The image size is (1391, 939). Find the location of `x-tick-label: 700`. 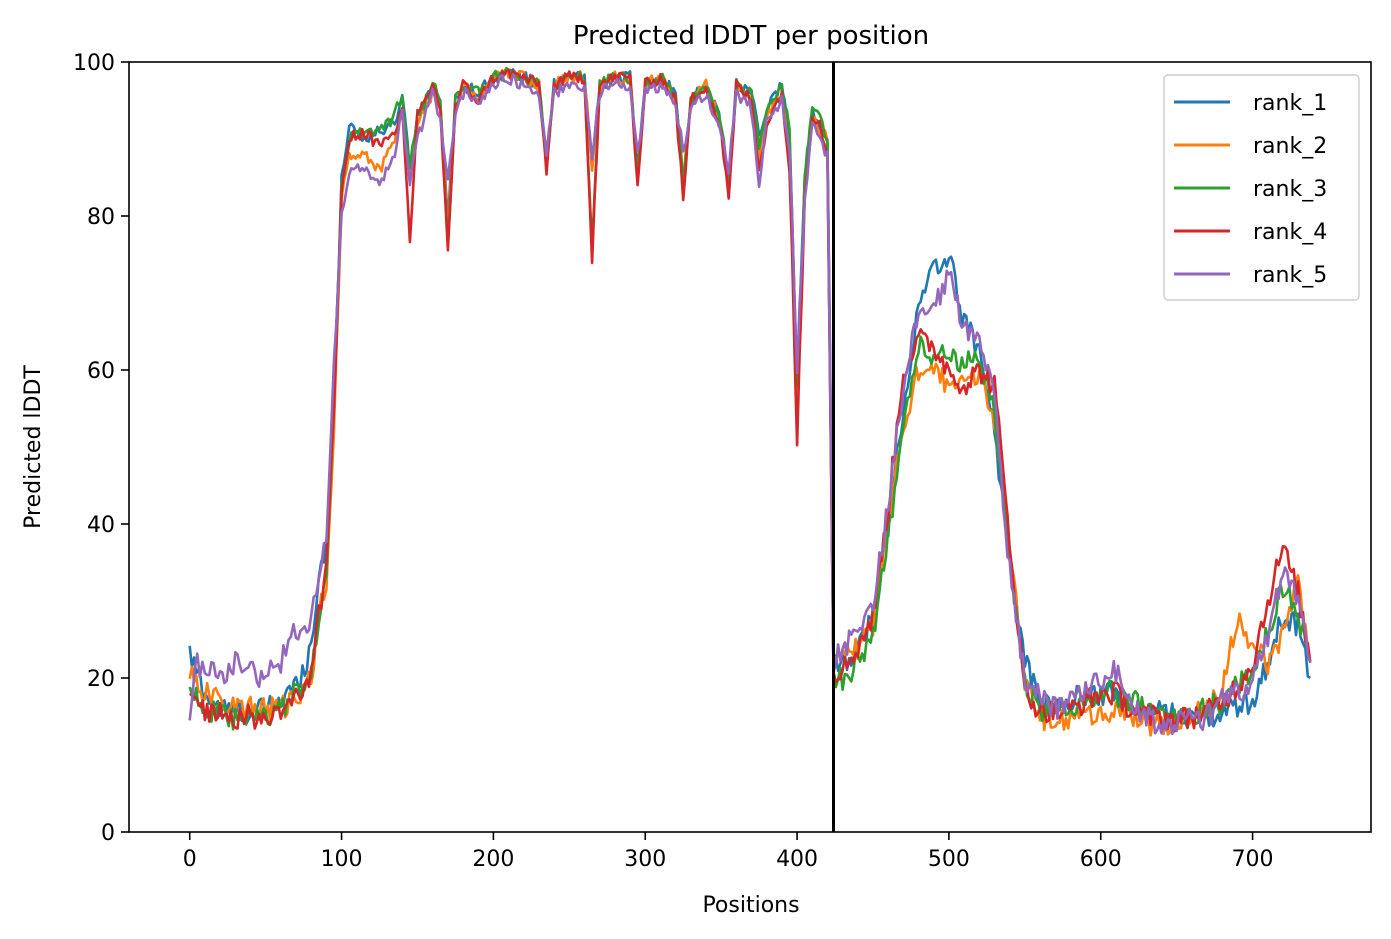

x-tick-label: 700 is located at coordinates (1253, 859).